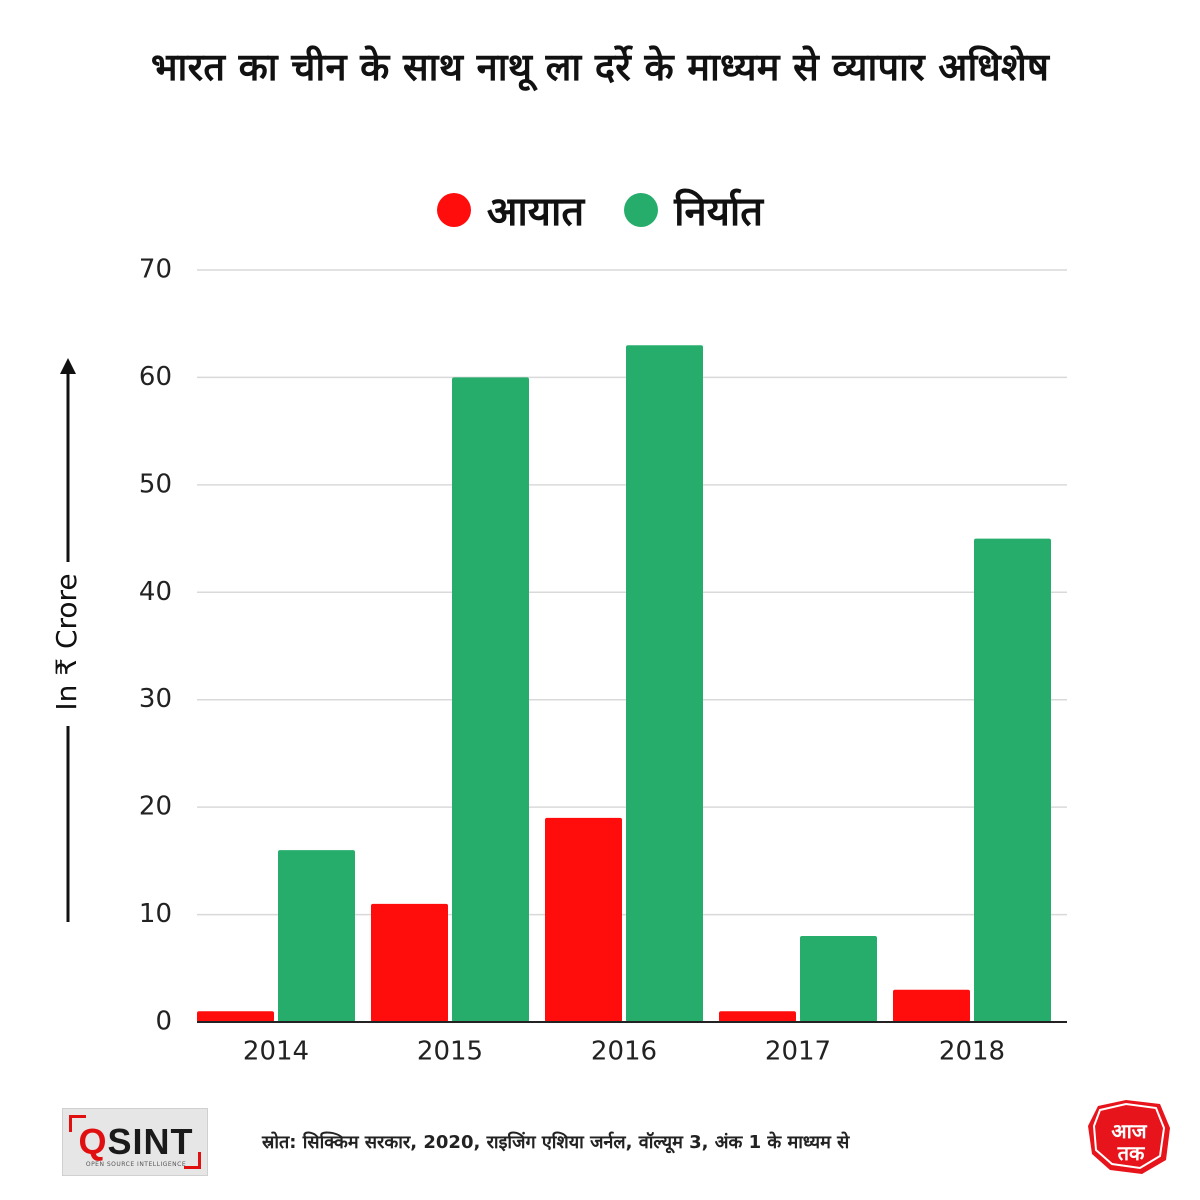 This screenshot has height=1200, width=1200. Describe the element at coordinates (1129, 1131) in the screenshot. I see `svg-text: आज` at that location.